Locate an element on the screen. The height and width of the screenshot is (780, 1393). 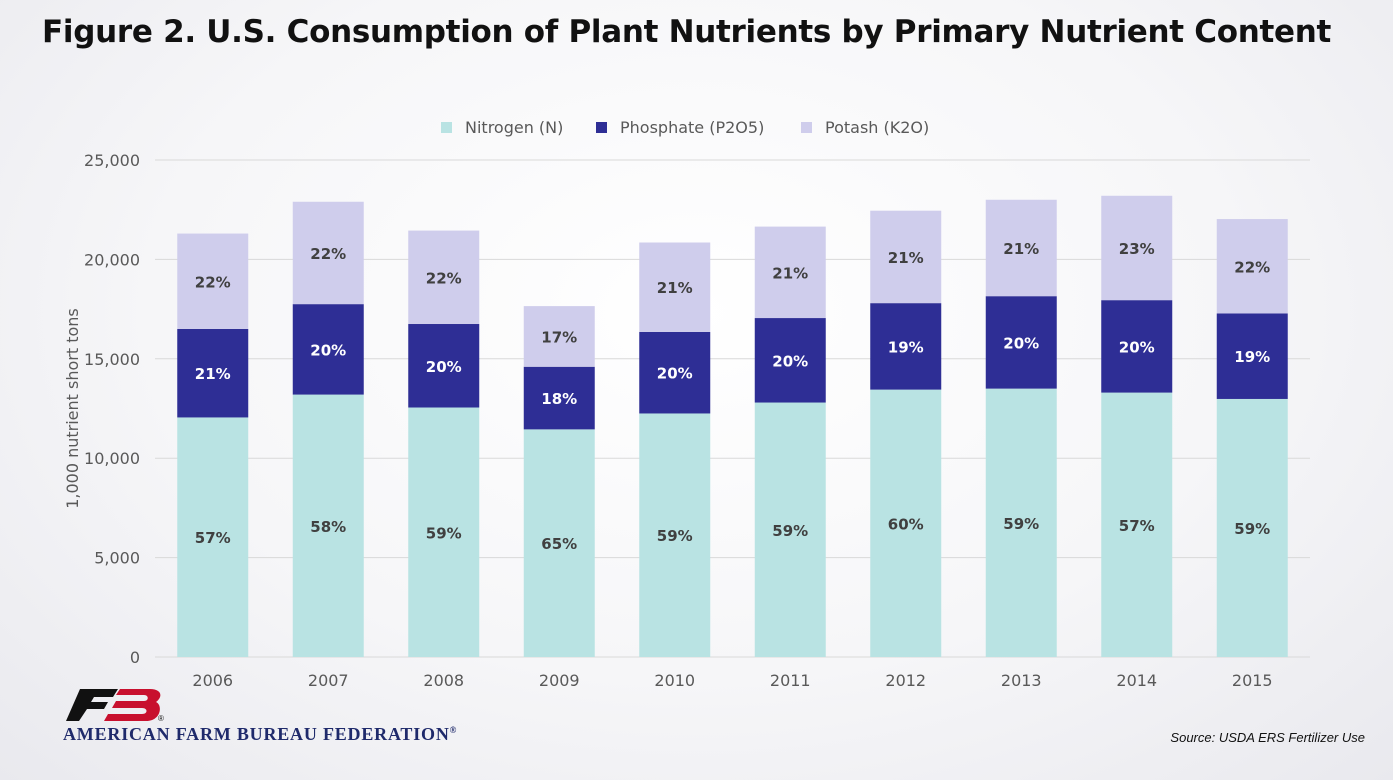
y-tick-label: 15,000 is located at coordinates (112, 359).